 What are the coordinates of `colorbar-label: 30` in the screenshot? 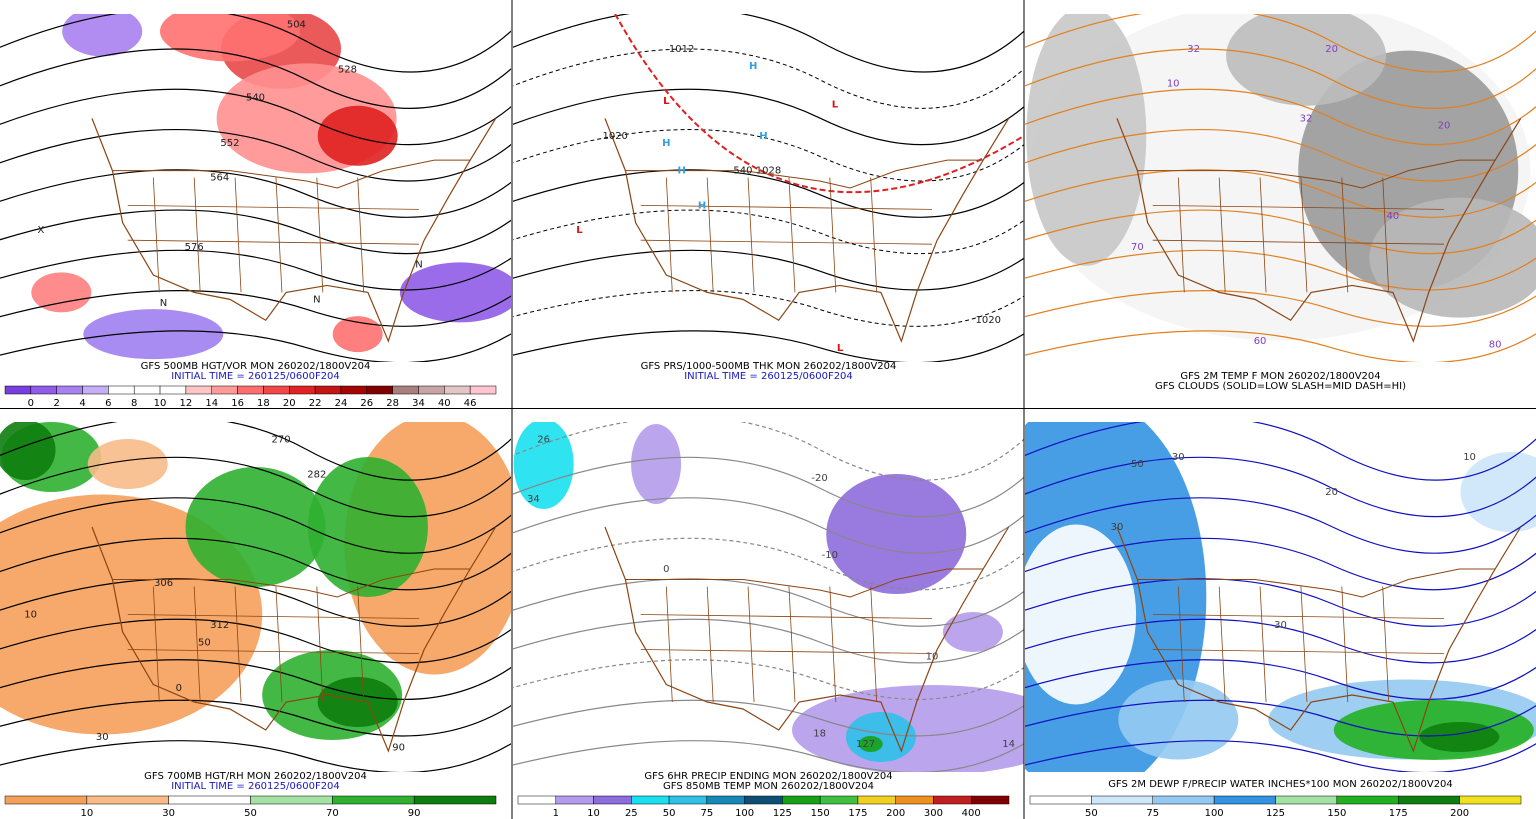 It's located at (168, 813).